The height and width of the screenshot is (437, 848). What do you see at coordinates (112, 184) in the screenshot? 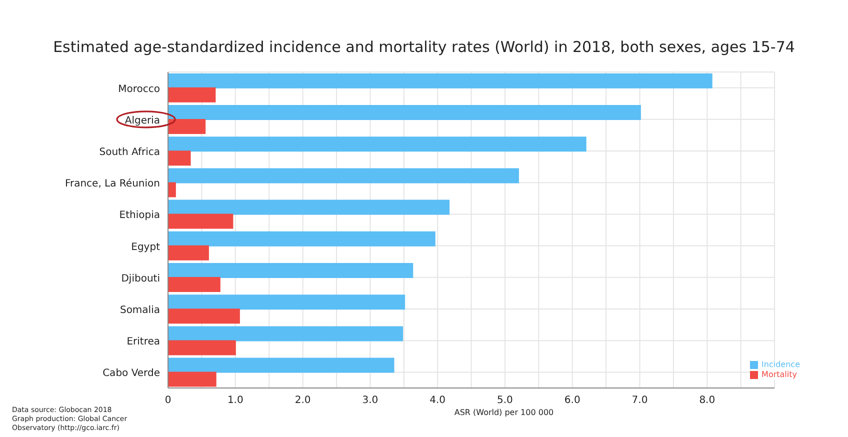
I see `y-tick-label: France, La Réunion` at bounding box center [112, 184].